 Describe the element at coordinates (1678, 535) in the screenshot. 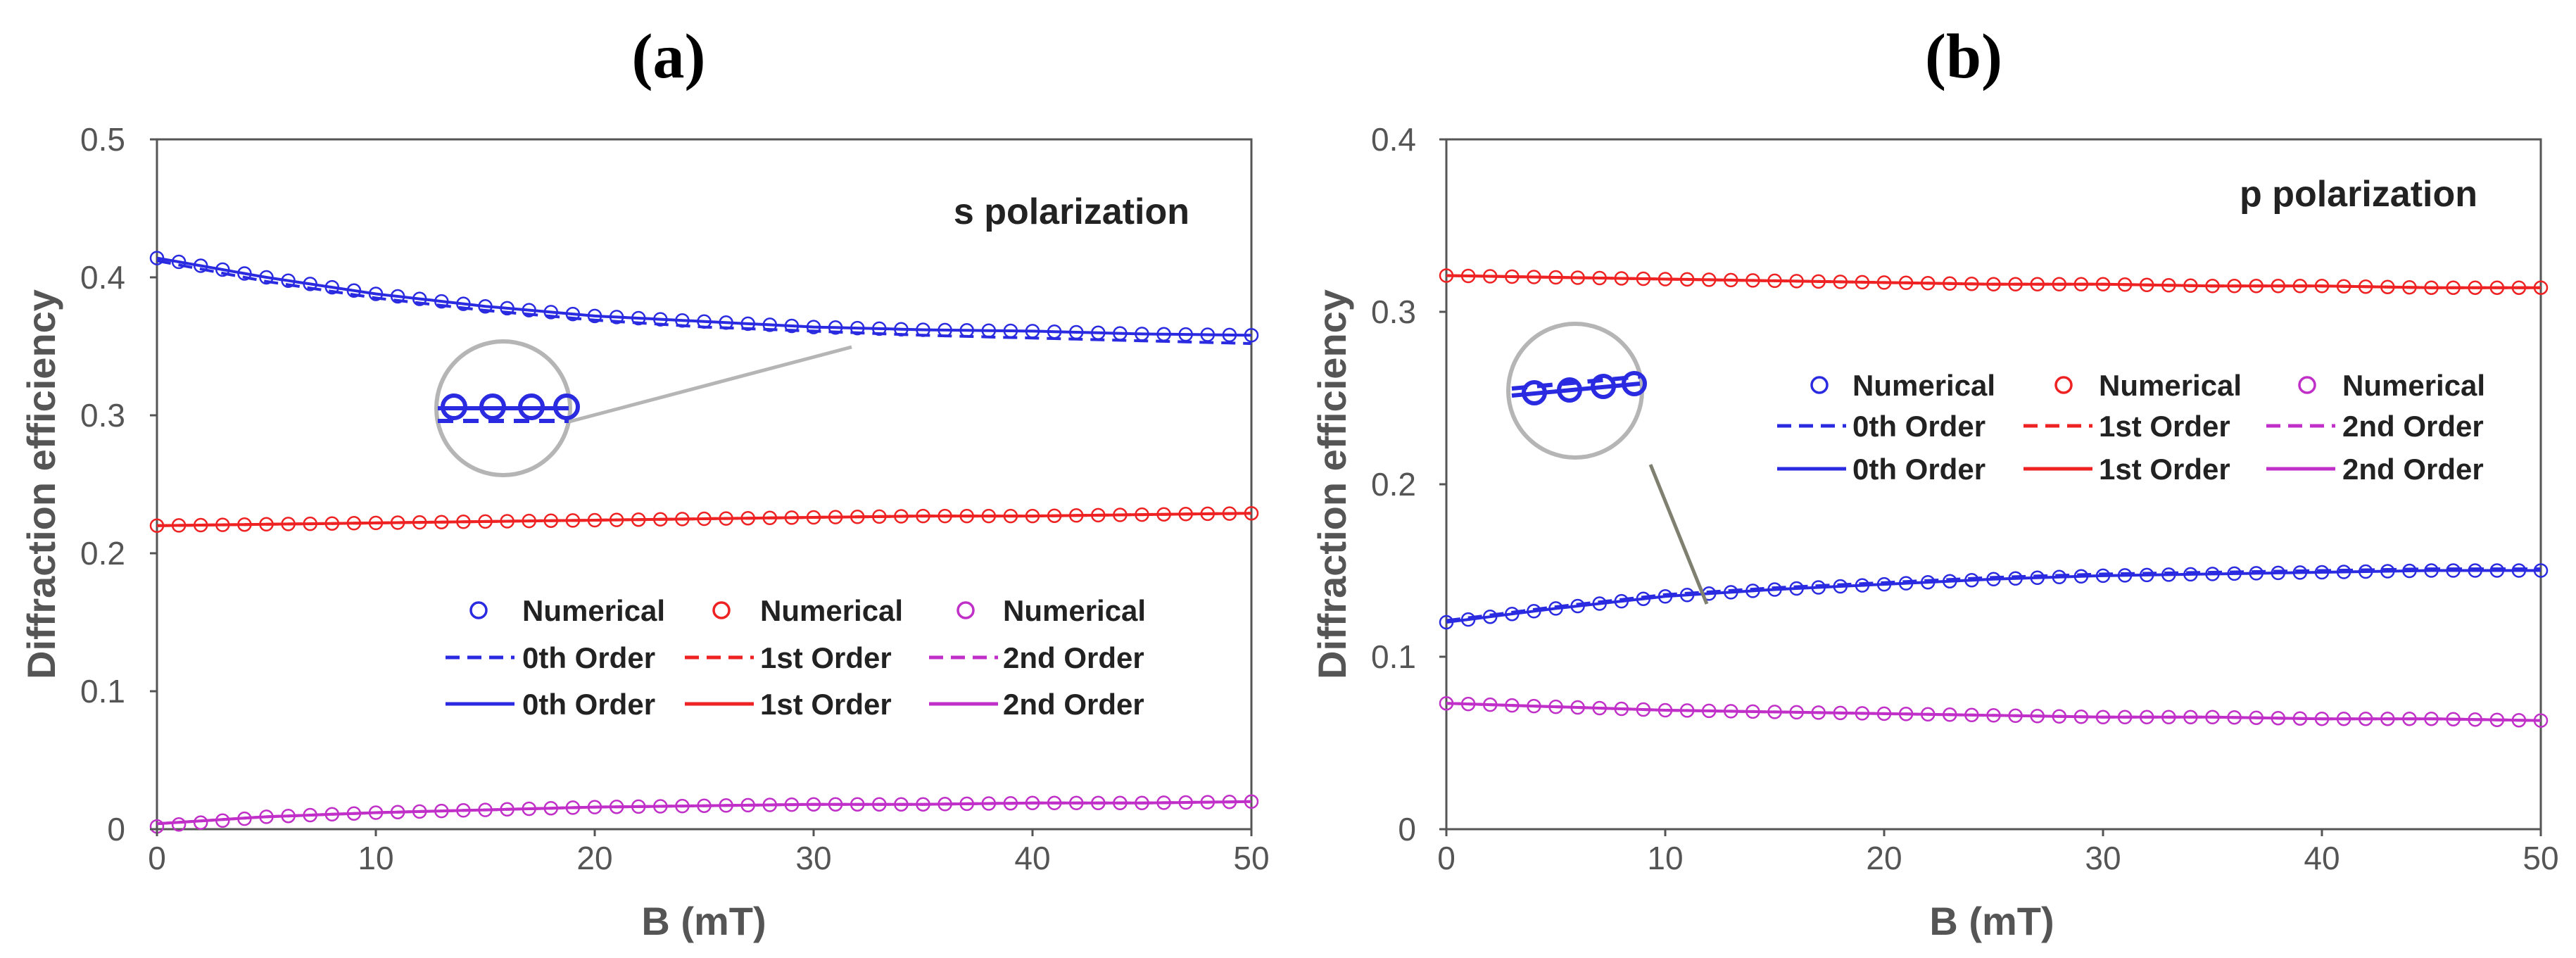

I see `inset-pointer-line-b` at that location.